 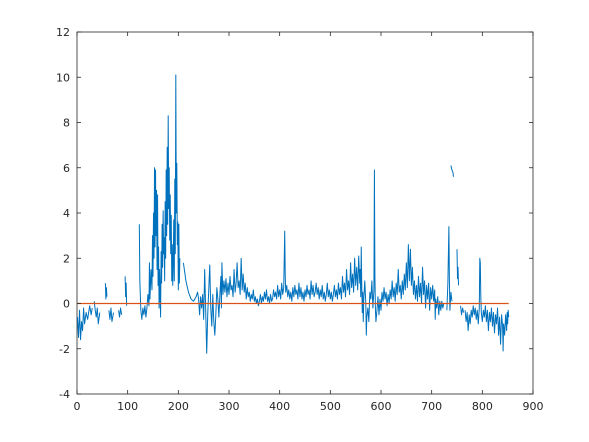 I want to click on y-tick-label: 8, so click(x=66, y=123).